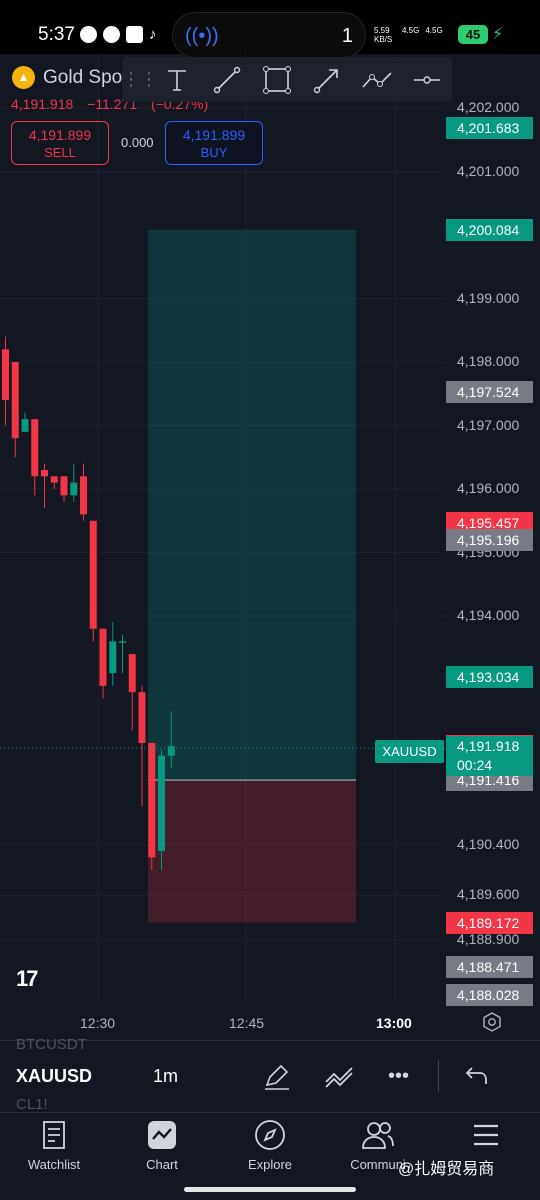 This screenshot has width=540, height=1200. What do you see at coordinates (227, 80) in the screenshot?
I see `trend-line-icon` at bounding box center [227, 80].